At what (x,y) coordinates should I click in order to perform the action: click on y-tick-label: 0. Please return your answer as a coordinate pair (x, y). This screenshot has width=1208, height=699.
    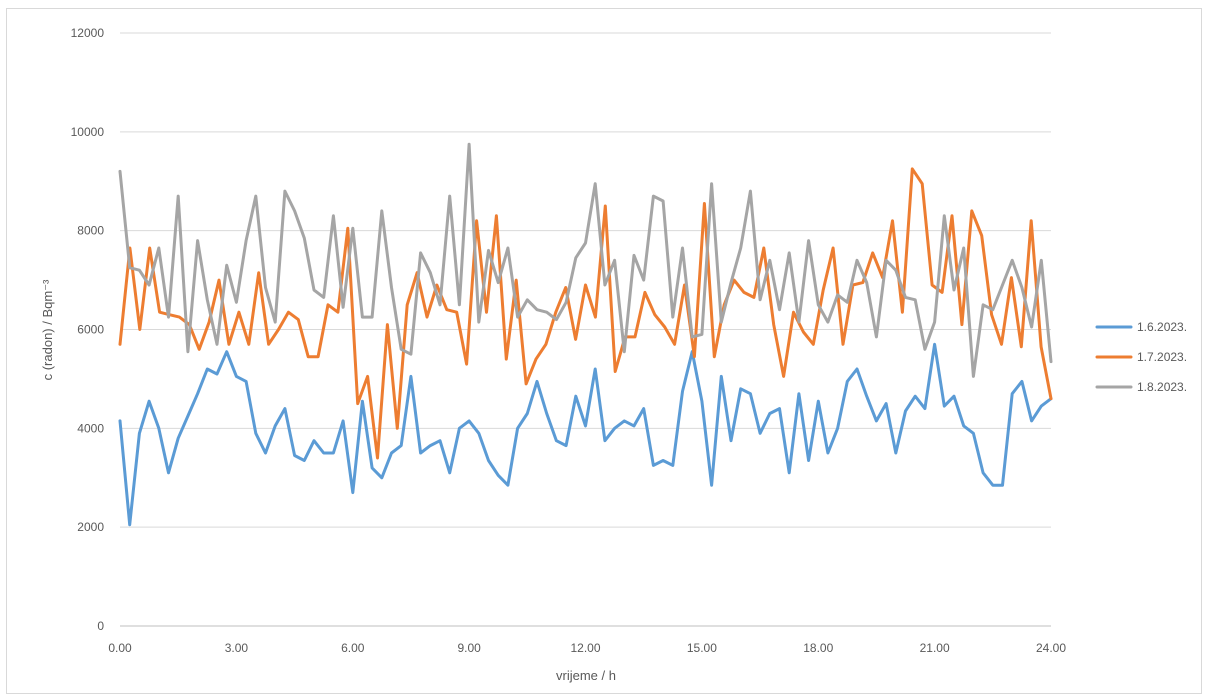
    Looking at the image, I should click on (100, 626).